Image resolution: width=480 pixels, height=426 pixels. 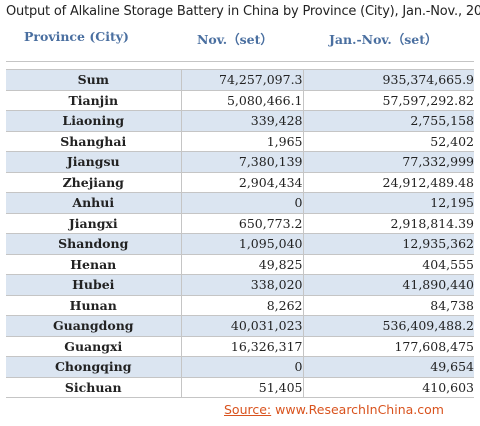 What do you see at coordinates (94, 367) in the screenshot?
I see `province-cell: Chongqing` at bounding box center [94, 367].